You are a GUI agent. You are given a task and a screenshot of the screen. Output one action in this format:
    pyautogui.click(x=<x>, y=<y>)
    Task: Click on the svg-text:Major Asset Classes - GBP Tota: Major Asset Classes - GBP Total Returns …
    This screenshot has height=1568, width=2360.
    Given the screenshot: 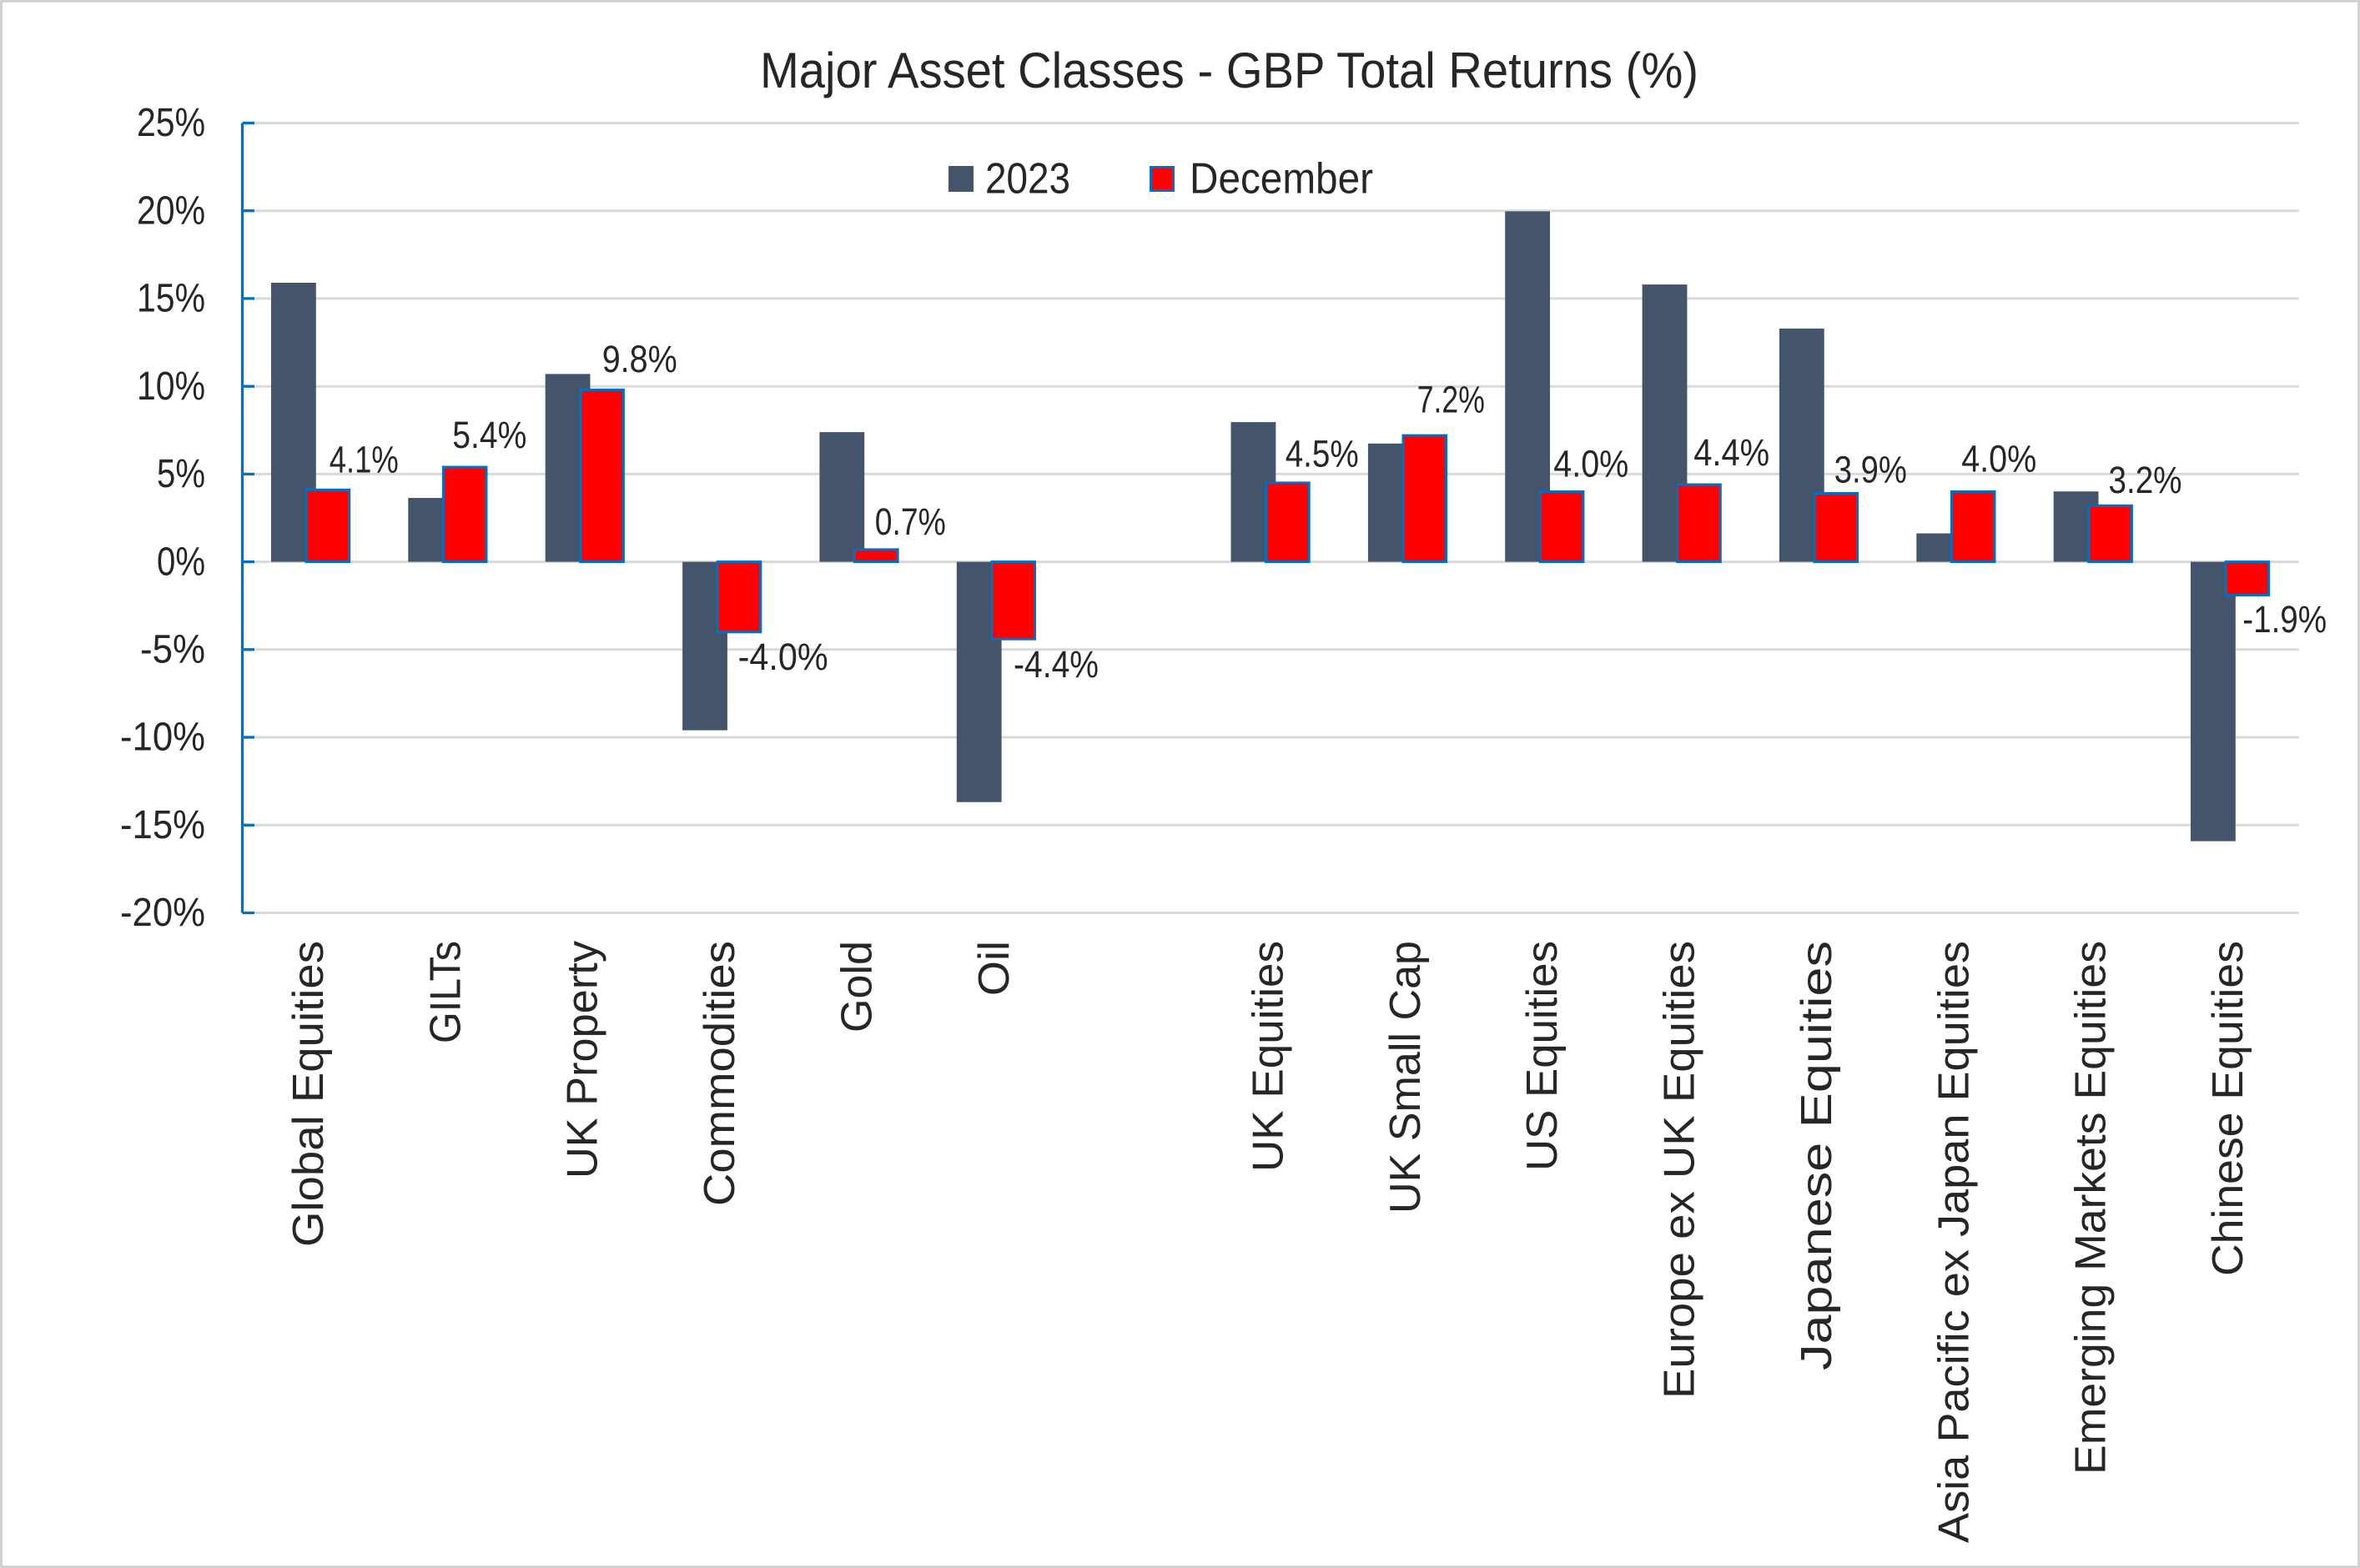 What is the action you would take?
    pyautogui.click(x=1229, y=70)
    